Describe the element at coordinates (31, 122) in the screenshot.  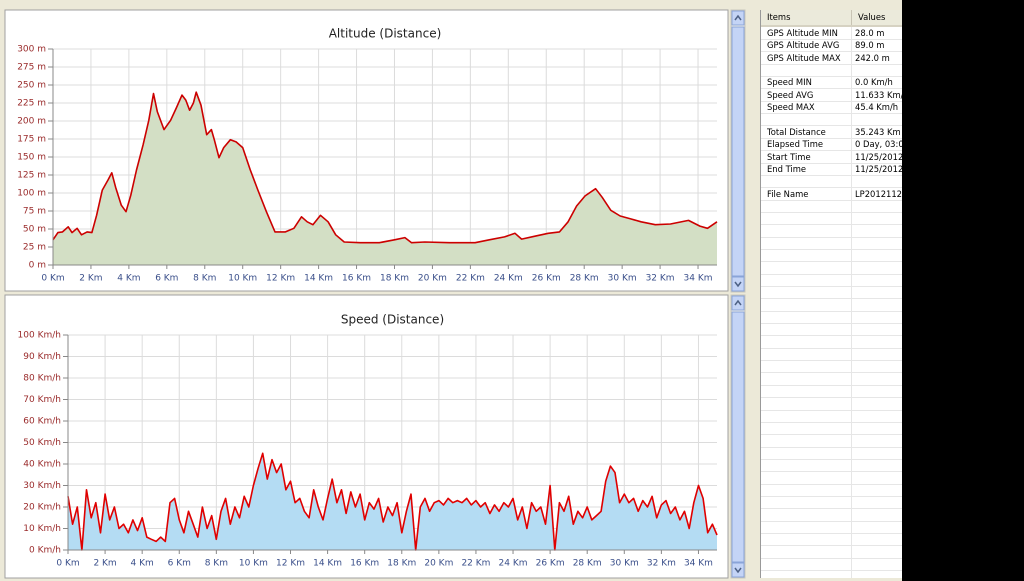
I see `y-tick-label: 200 m` at that location.